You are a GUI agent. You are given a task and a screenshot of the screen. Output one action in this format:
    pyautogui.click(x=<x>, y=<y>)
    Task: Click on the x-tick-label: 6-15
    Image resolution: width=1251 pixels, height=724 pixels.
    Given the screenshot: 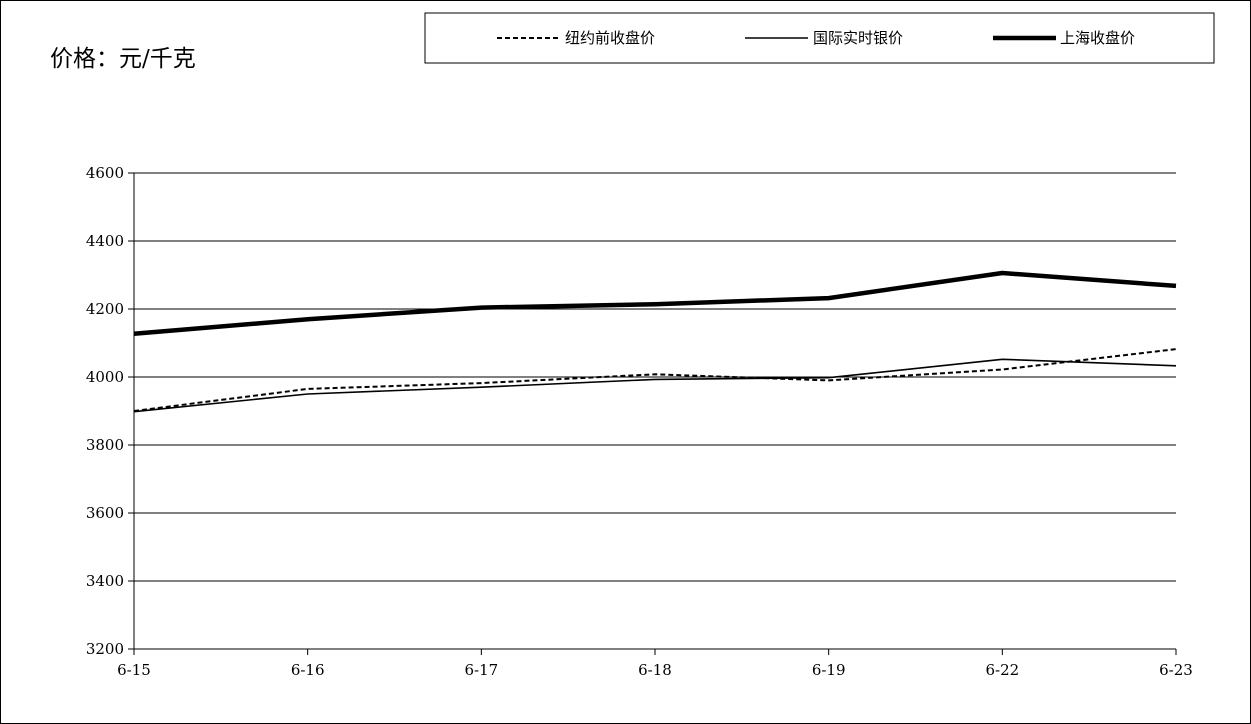 What is the action you would take?
    pyautogui.click(x=134, y=670)
    